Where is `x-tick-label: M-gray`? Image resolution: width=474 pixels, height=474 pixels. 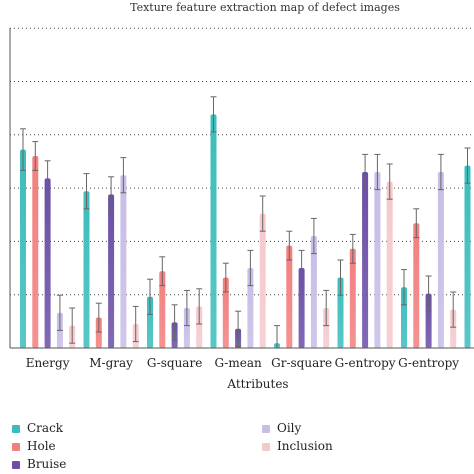
x-tick-label: M-gray is located at coordinates (111, 363).